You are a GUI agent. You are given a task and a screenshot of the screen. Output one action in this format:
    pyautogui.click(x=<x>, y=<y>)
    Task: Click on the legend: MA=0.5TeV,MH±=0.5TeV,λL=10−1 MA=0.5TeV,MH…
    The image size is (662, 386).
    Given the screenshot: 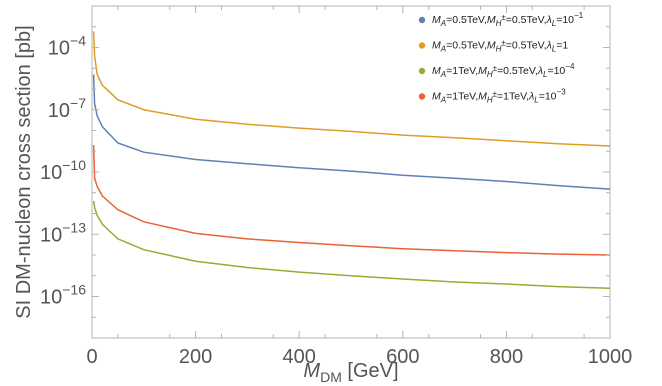 What is the action you would take?
    pyautogui.click(x=501, y=58)
    